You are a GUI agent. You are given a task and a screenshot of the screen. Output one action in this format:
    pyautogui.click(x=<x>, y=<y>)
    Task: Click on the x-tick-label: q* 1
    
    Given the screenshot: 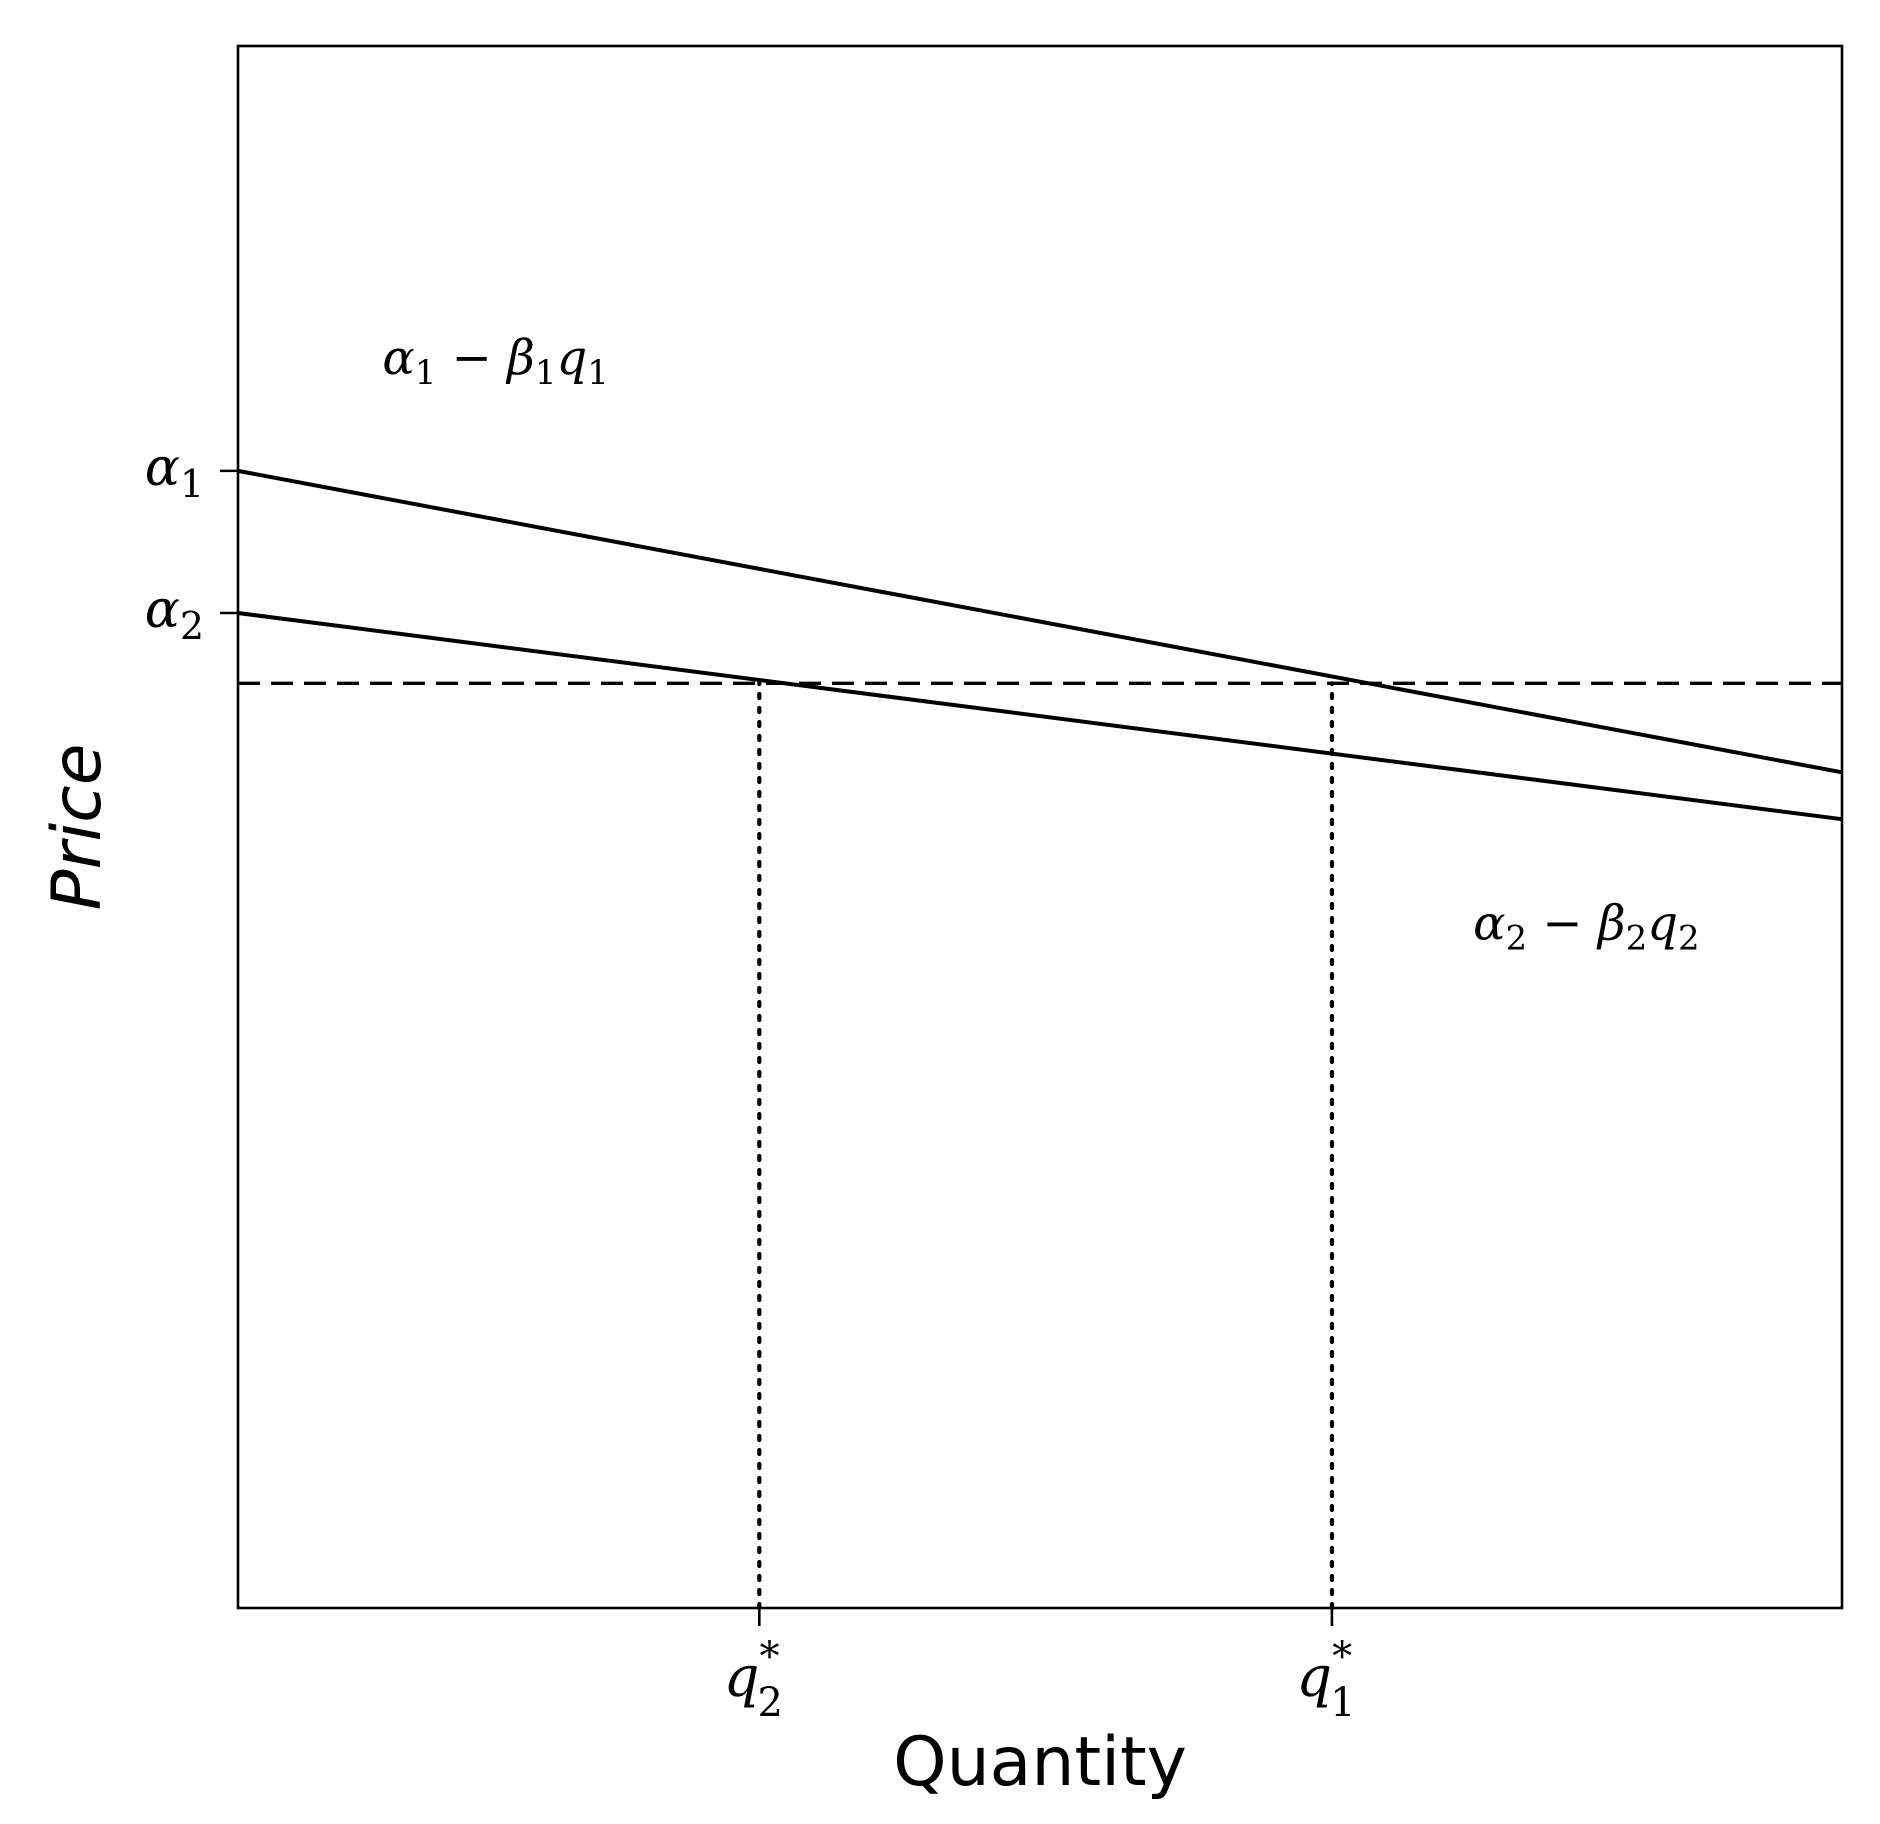 What is the action you would take?
    pyautogui.click(x=1325, y=1680)
    